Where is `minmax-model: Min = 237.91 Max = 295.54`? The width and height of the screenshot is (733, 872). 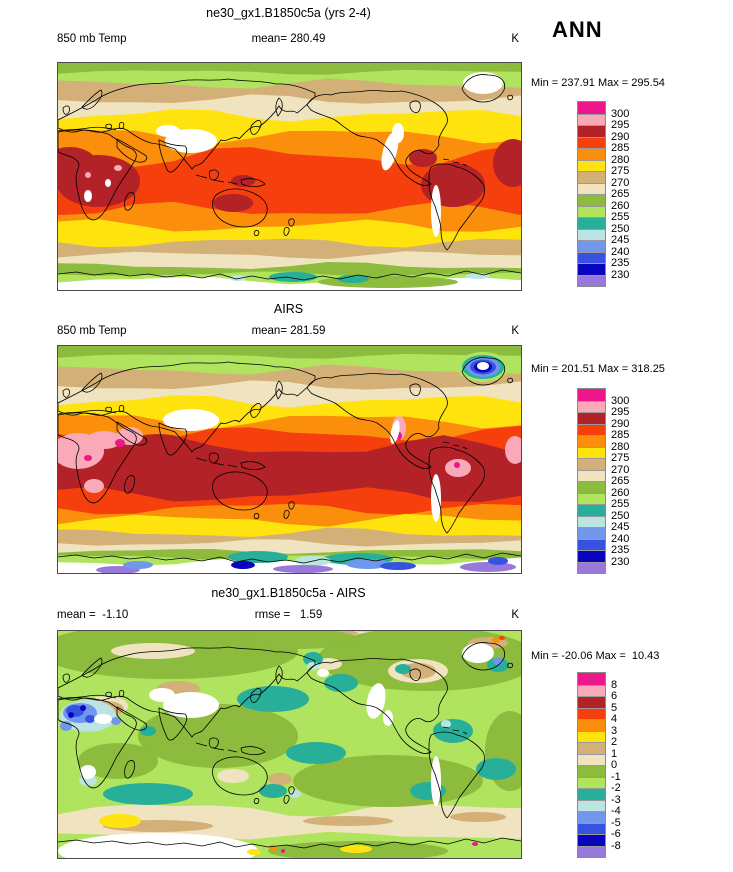
minmax-model: Min = 237.91 Max = 295.54 is located at coordinates (598, 83).